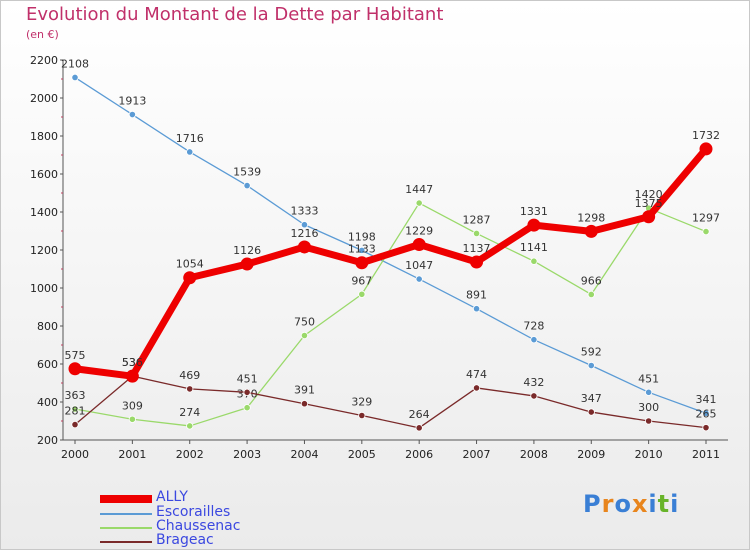 This screenshot has width=750, height=550. What do you see at coordinates (75, 454) in the screenshot?
I see `x-tick-label: 2000` at bounding box center [75, 454].